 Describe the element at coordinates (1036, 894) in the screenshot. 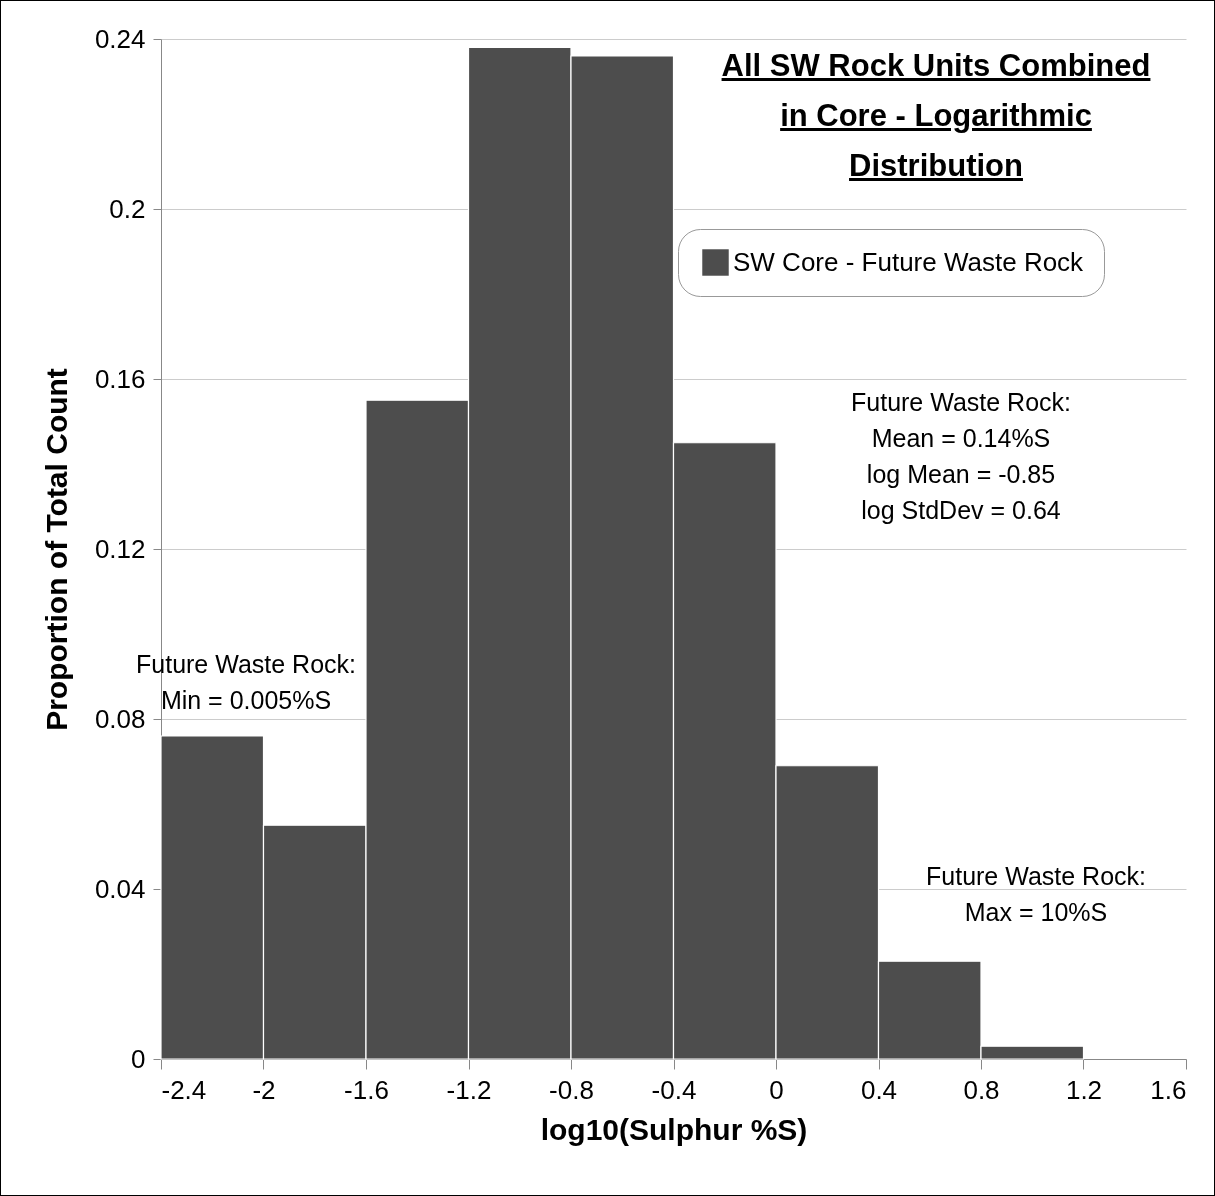

I see `annotation: Future Waste Rock: Max = 10%S` at that location.